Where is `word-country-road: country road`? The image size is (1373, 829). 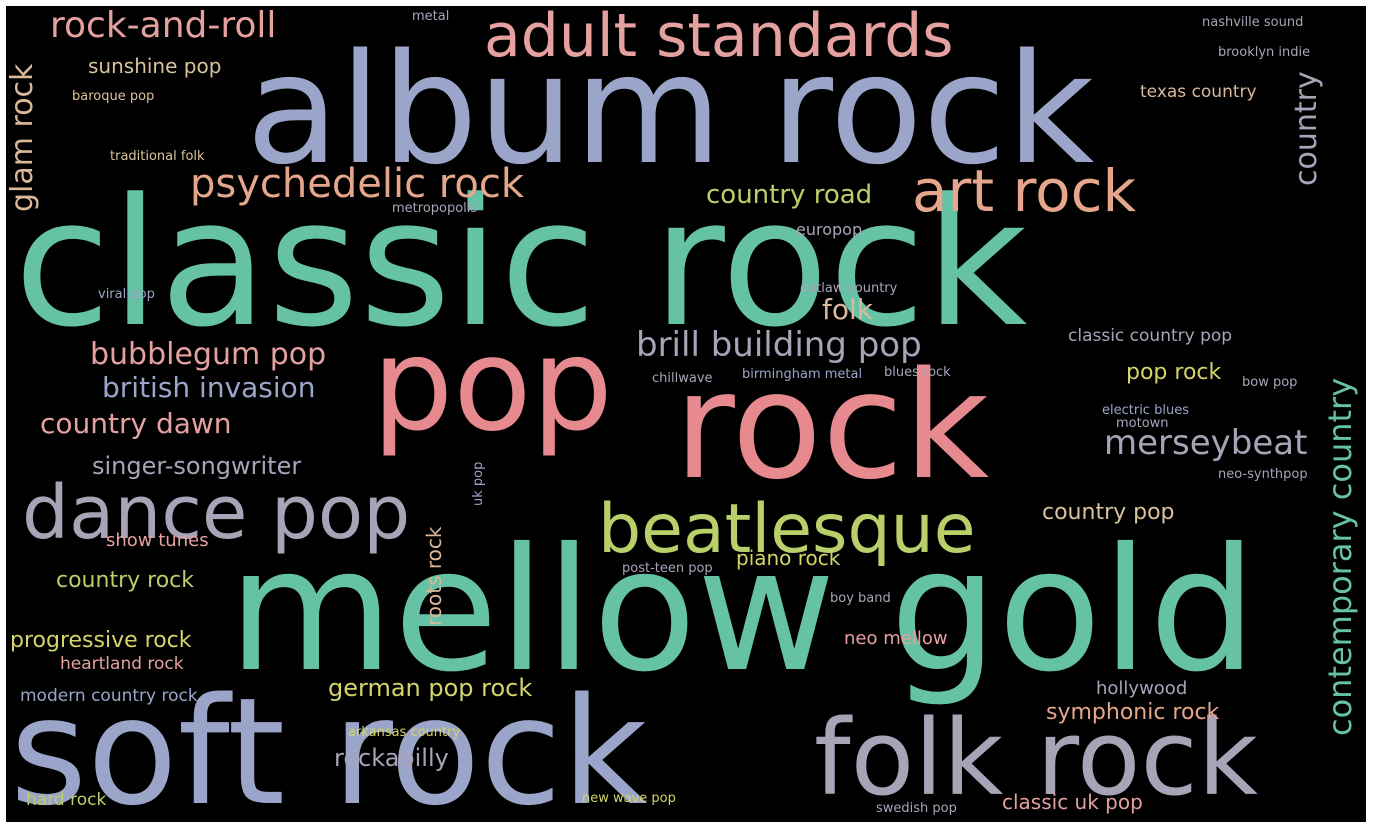
word-country-road: country road is located at coordinates (789, 195).